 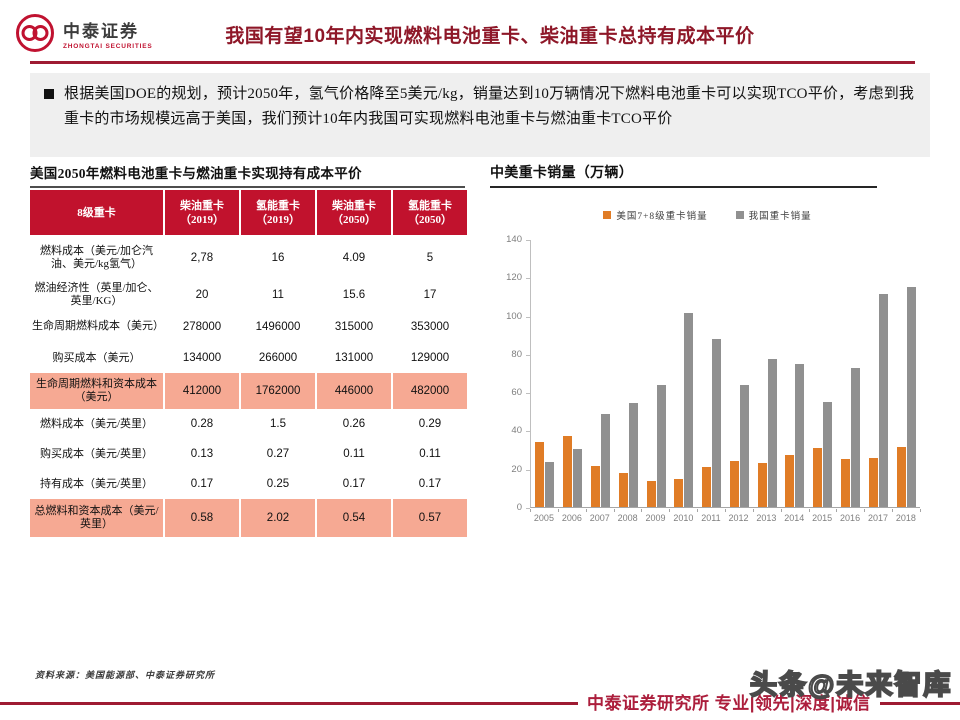 What do you see at coordinates (278, 326) in the screenshot?
I see `table-cell: 1496000` at bounding box center [278, 326].